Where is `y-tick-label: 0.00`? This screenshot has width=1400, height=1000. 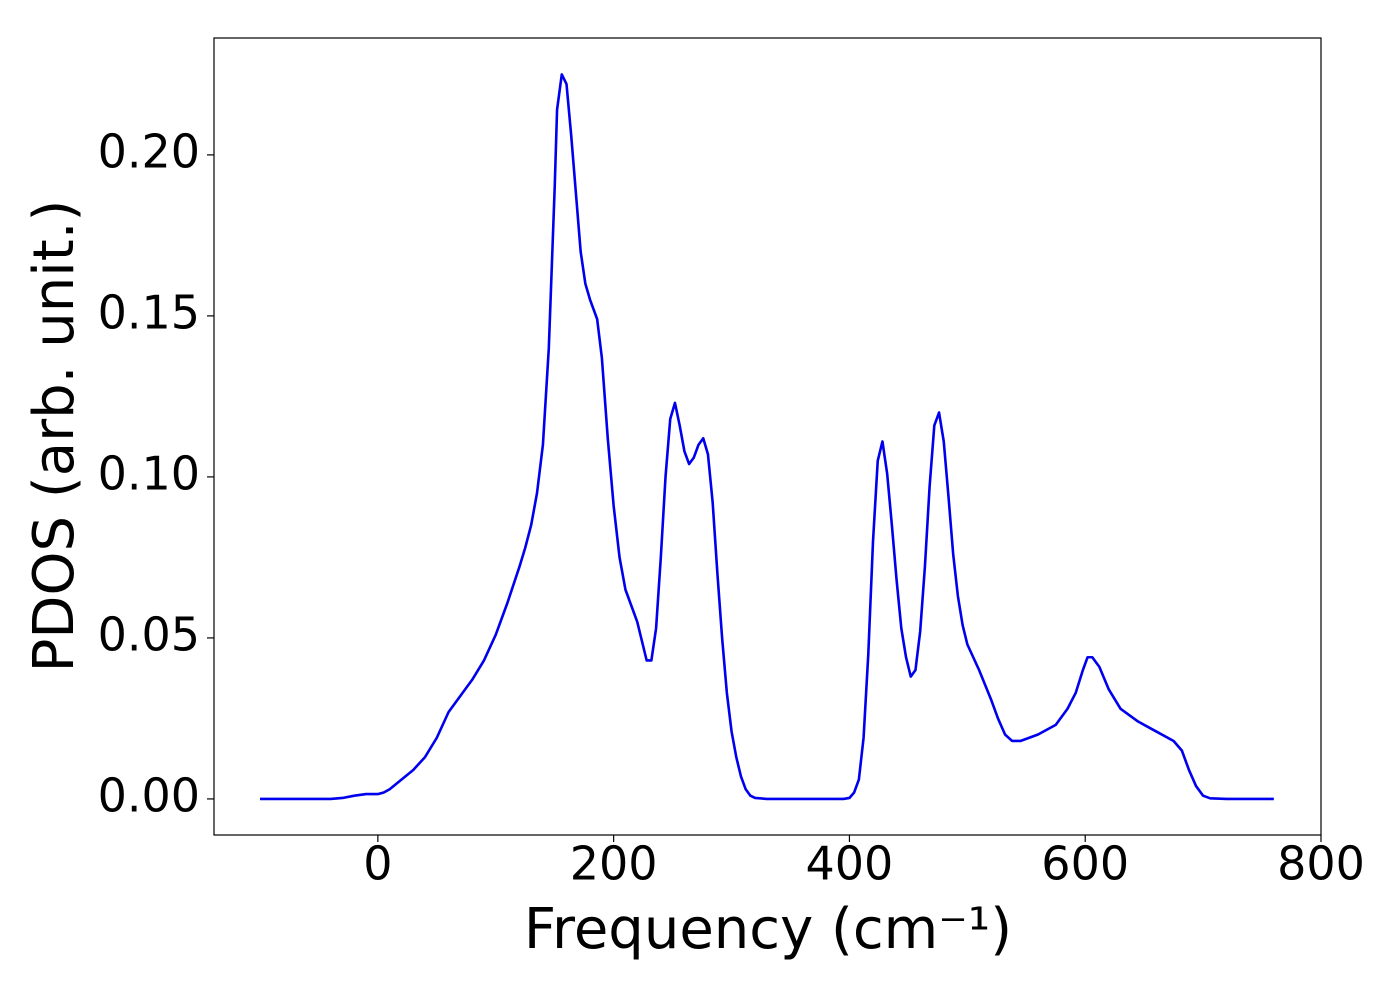 y-tick-label: 0.00 is located at coordinates (149, 795).